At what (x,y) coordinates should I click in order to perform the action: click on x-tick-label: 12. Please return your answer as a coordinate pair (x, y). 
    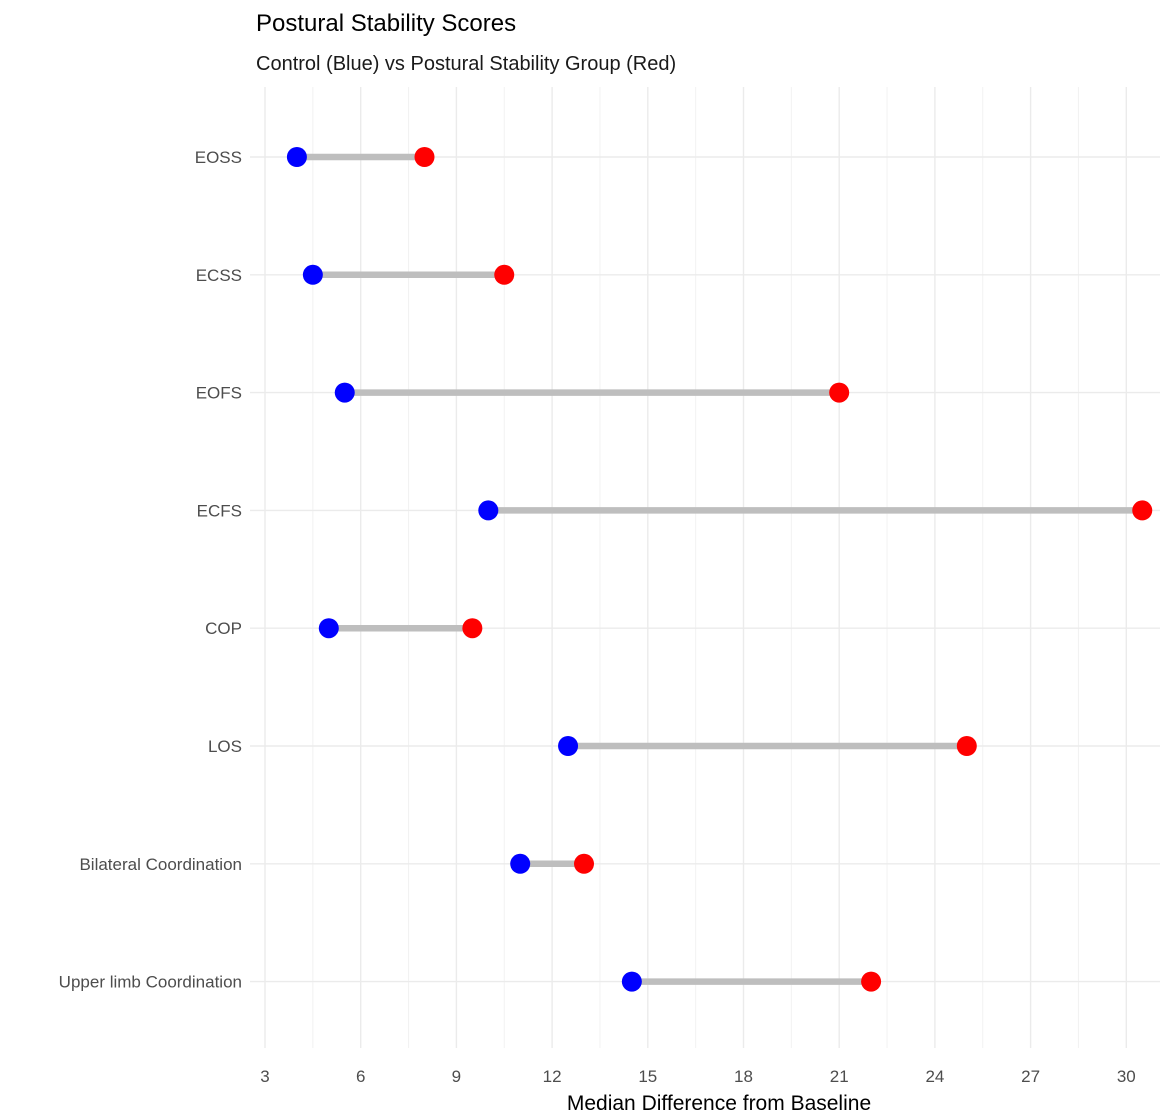
    Looking at the image, I should click on (552, 1076).